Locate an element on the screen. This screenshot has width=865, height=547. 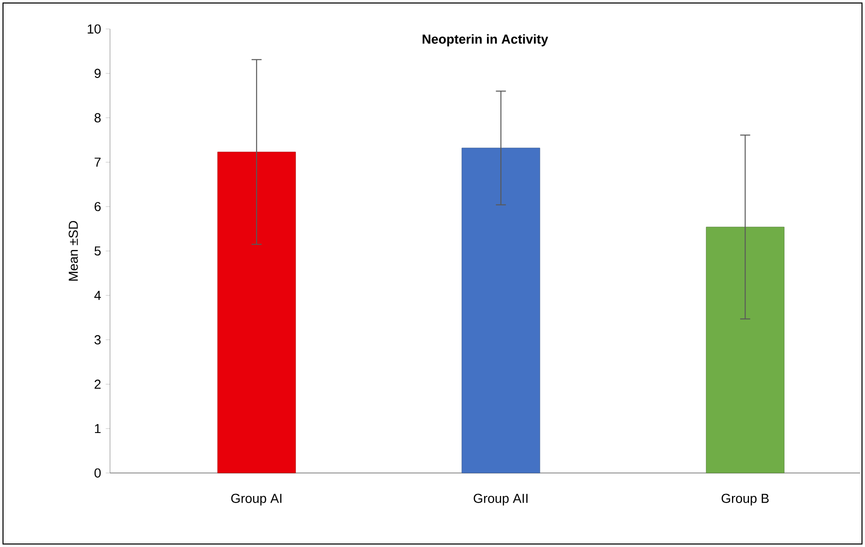
y-tick-label: 5 is located at coordinates (97, 251).